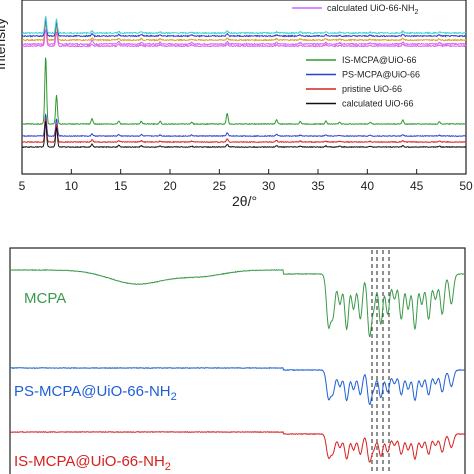 The width and height of the screenshot is (474, 474). I want to click on ir-label-0: MCPA, so click(45, 298).